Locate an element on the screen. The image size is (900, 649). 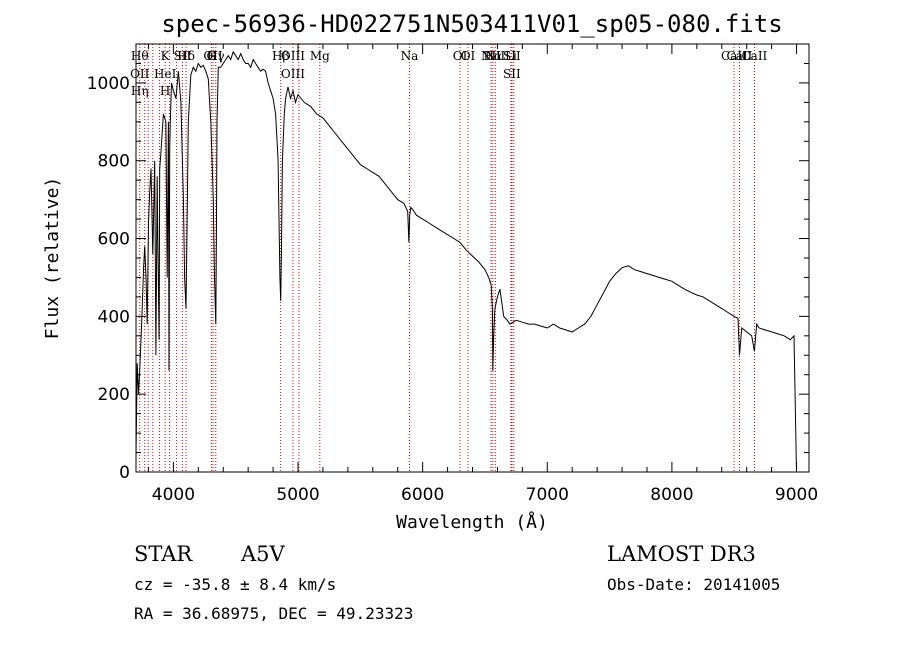
line-marker-label: Mg is located at coordinates (320, 56).